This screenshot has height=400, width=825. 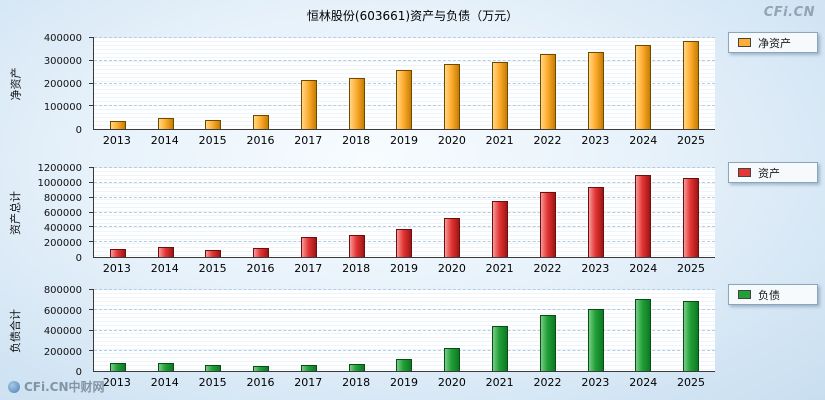 What do you see at coordinates (774, 43) in the screenshot?
I see `legend-label: 净资产` at bounding box center [774, 43].